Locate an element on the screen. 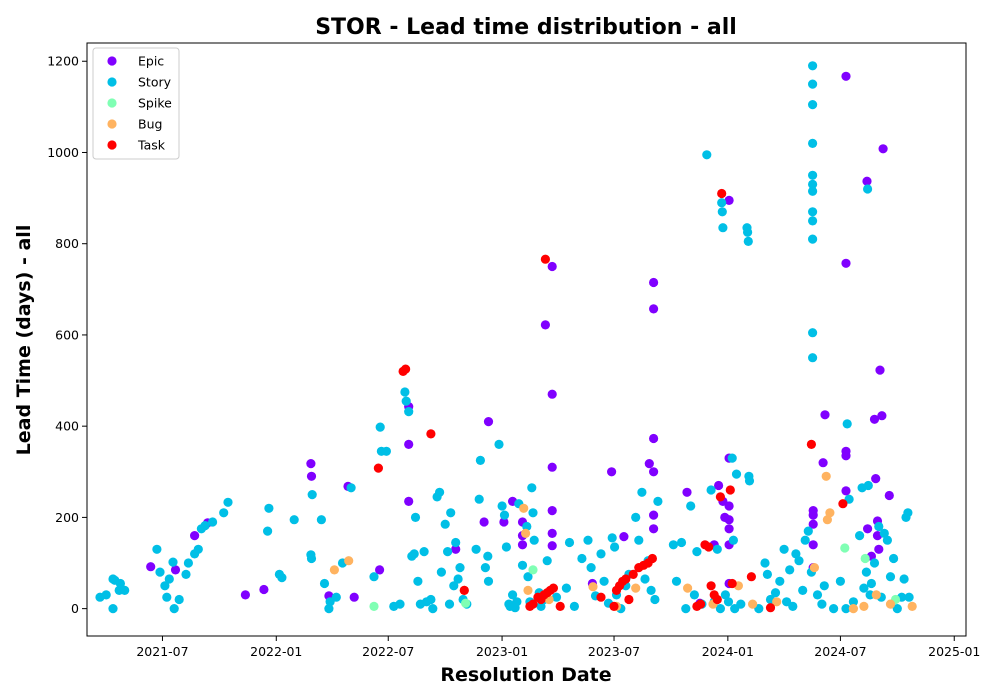 This screenshot has height=700, width=1000. legend-marker-spike is located at coordinates (112, 103).